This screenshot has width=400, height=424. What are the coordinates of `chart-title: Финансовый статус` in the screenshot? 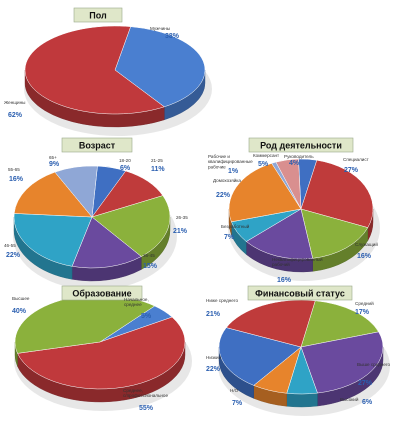 It's located at (300, 293).